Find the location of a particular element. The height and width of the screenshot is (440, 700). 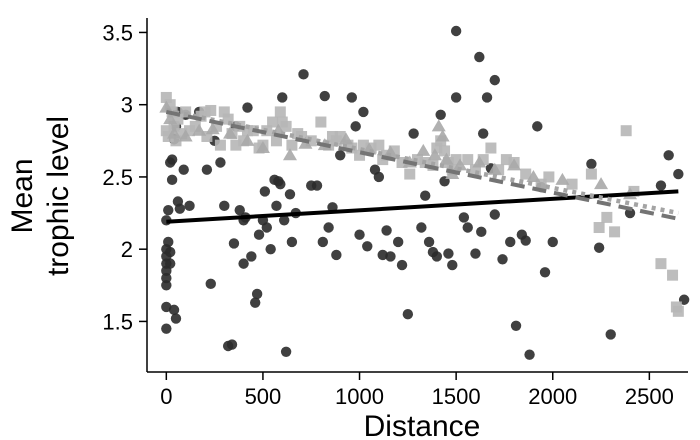

y-tick-label: 3.5 is located at coordinates (117, 32).